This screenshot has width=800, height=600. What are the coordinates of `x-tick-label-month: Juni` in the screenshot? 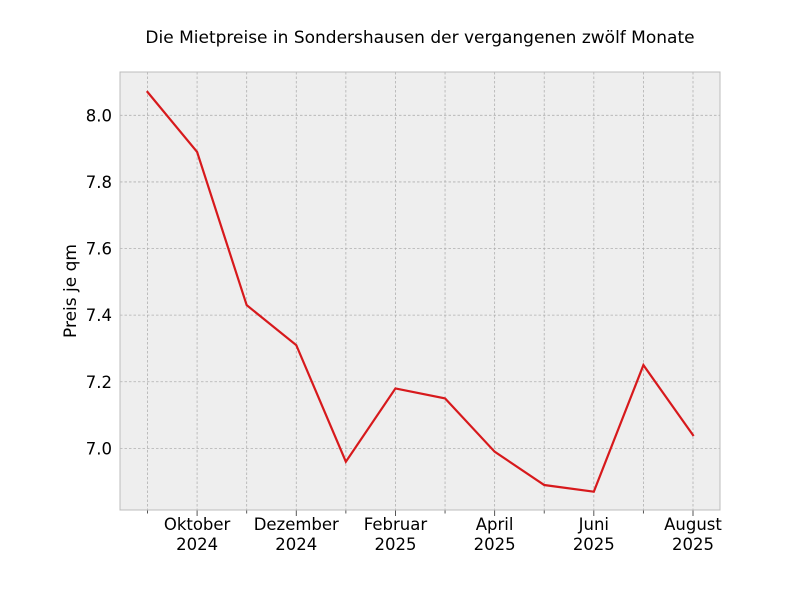 It's located at (593, 524).